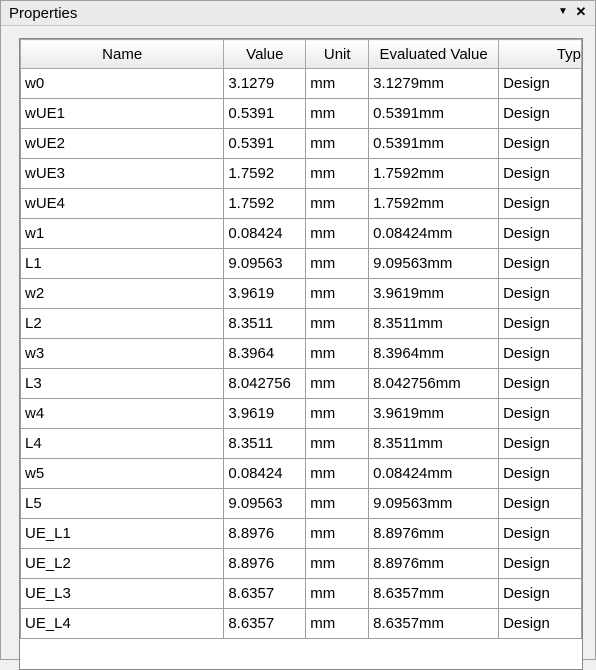  I want to click on table-row: w4 3.9619 mm 3.9619mm Design, so click(301, 413).